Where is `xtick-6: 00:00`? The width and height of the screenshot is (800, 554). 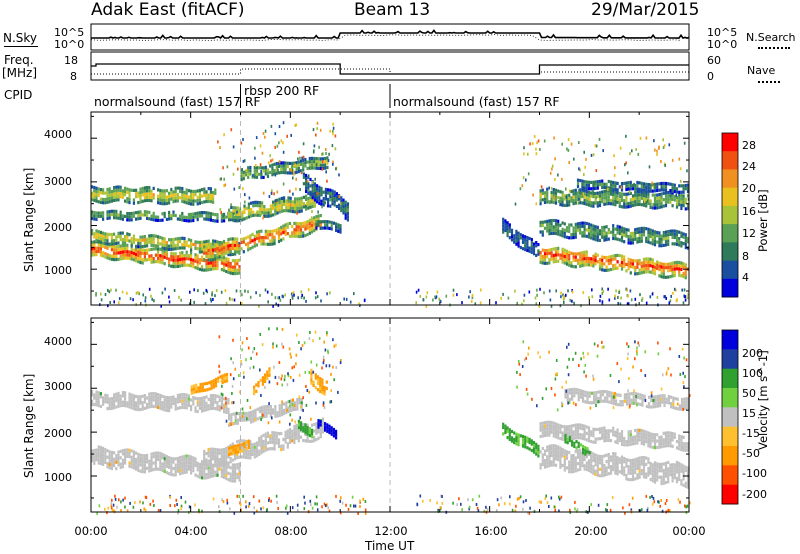 xtick-6: 00:00 is located at coordinates (689, 531).